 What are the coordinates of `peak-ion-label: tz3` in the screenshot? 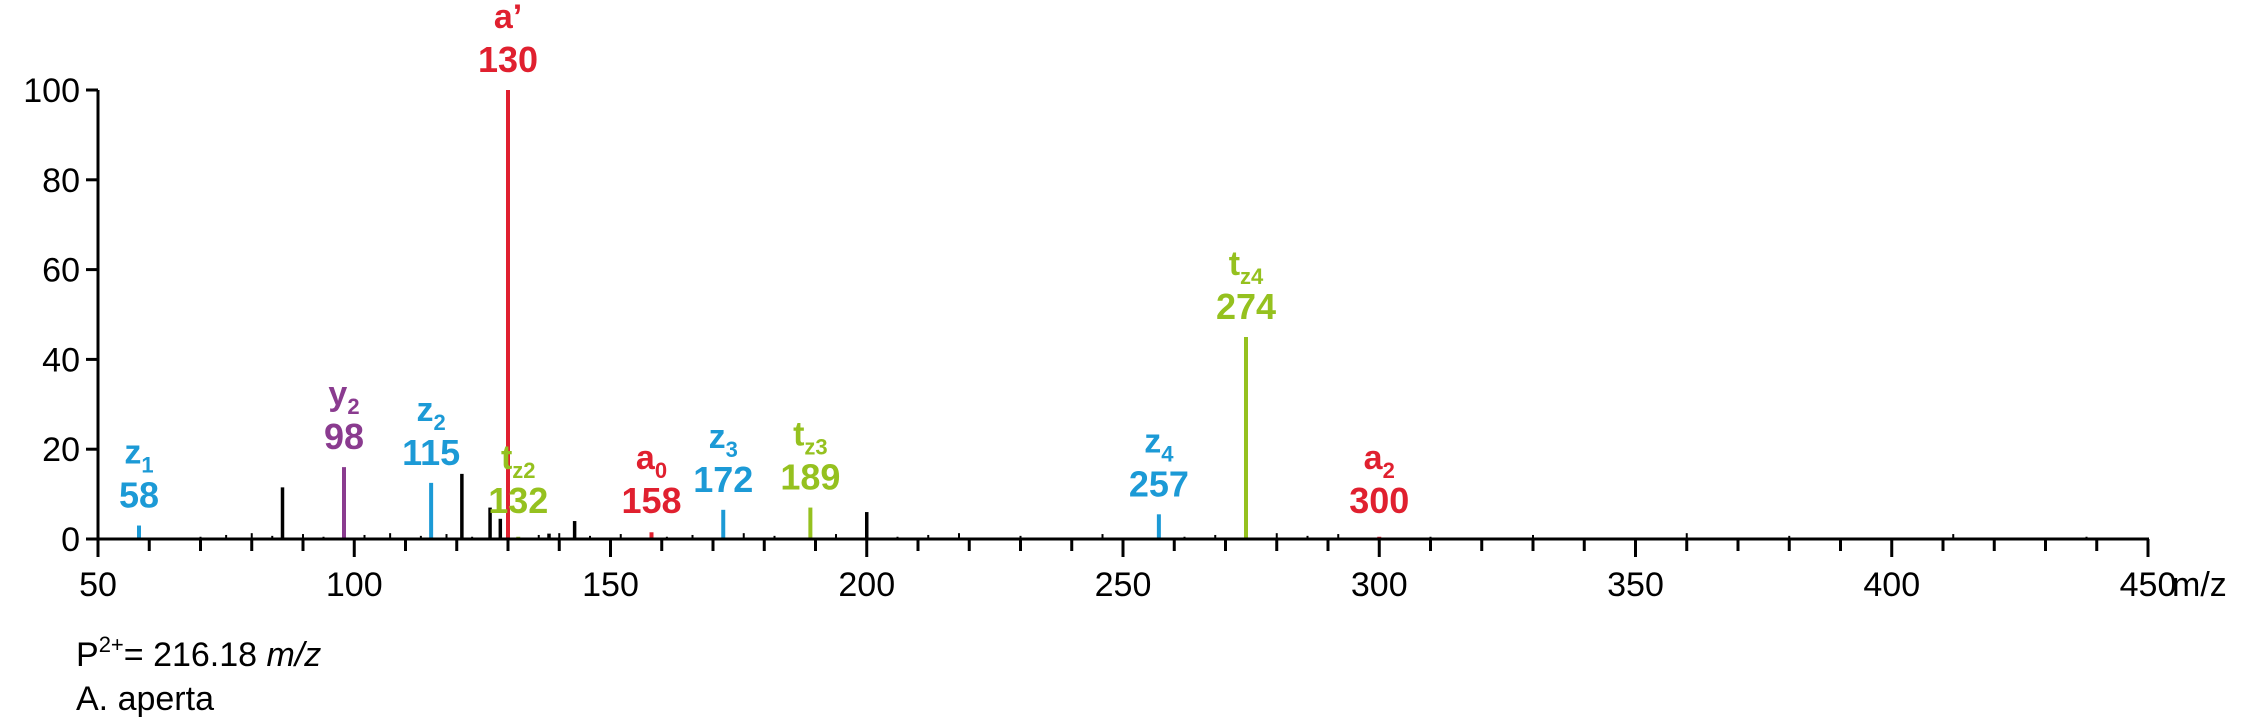 It's located at (810, 438).